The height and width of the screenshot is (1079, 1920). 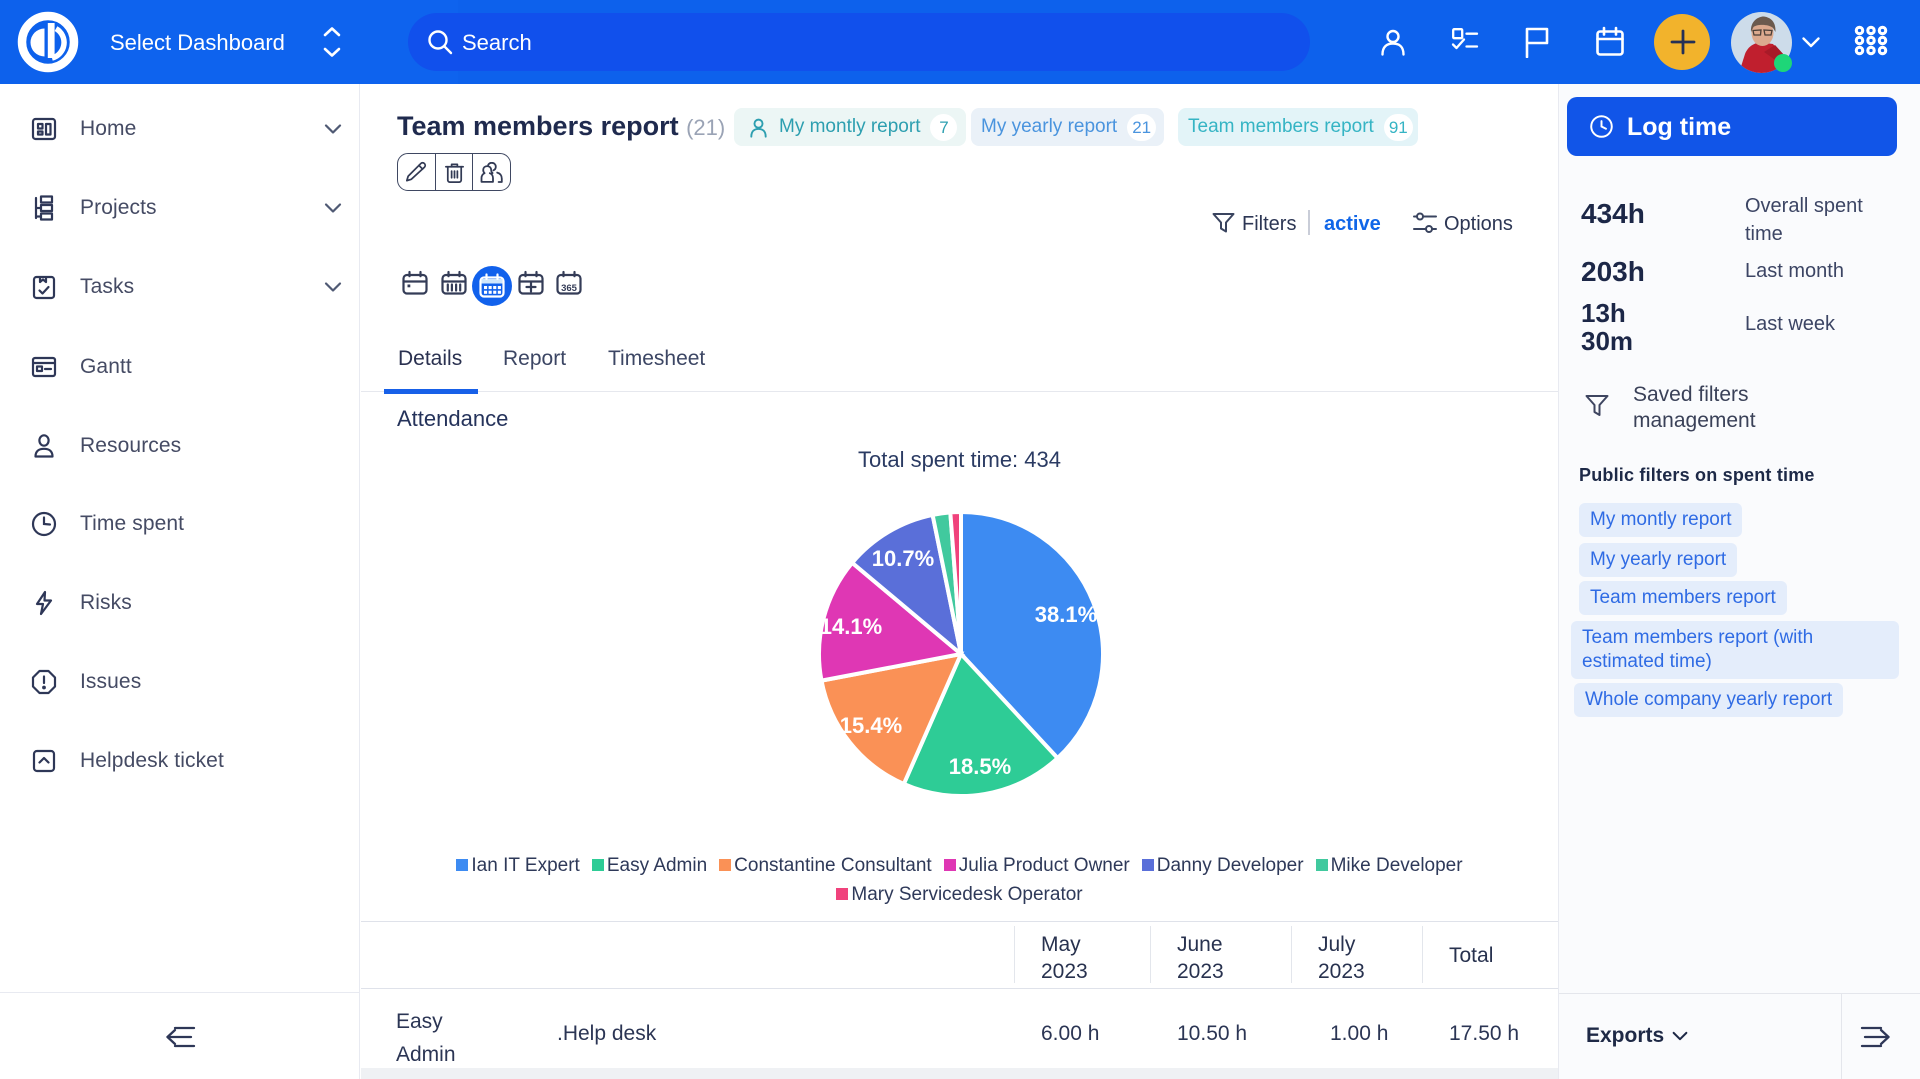 I want to click on svg-text: 10.7%, so click(x=903, y=558).